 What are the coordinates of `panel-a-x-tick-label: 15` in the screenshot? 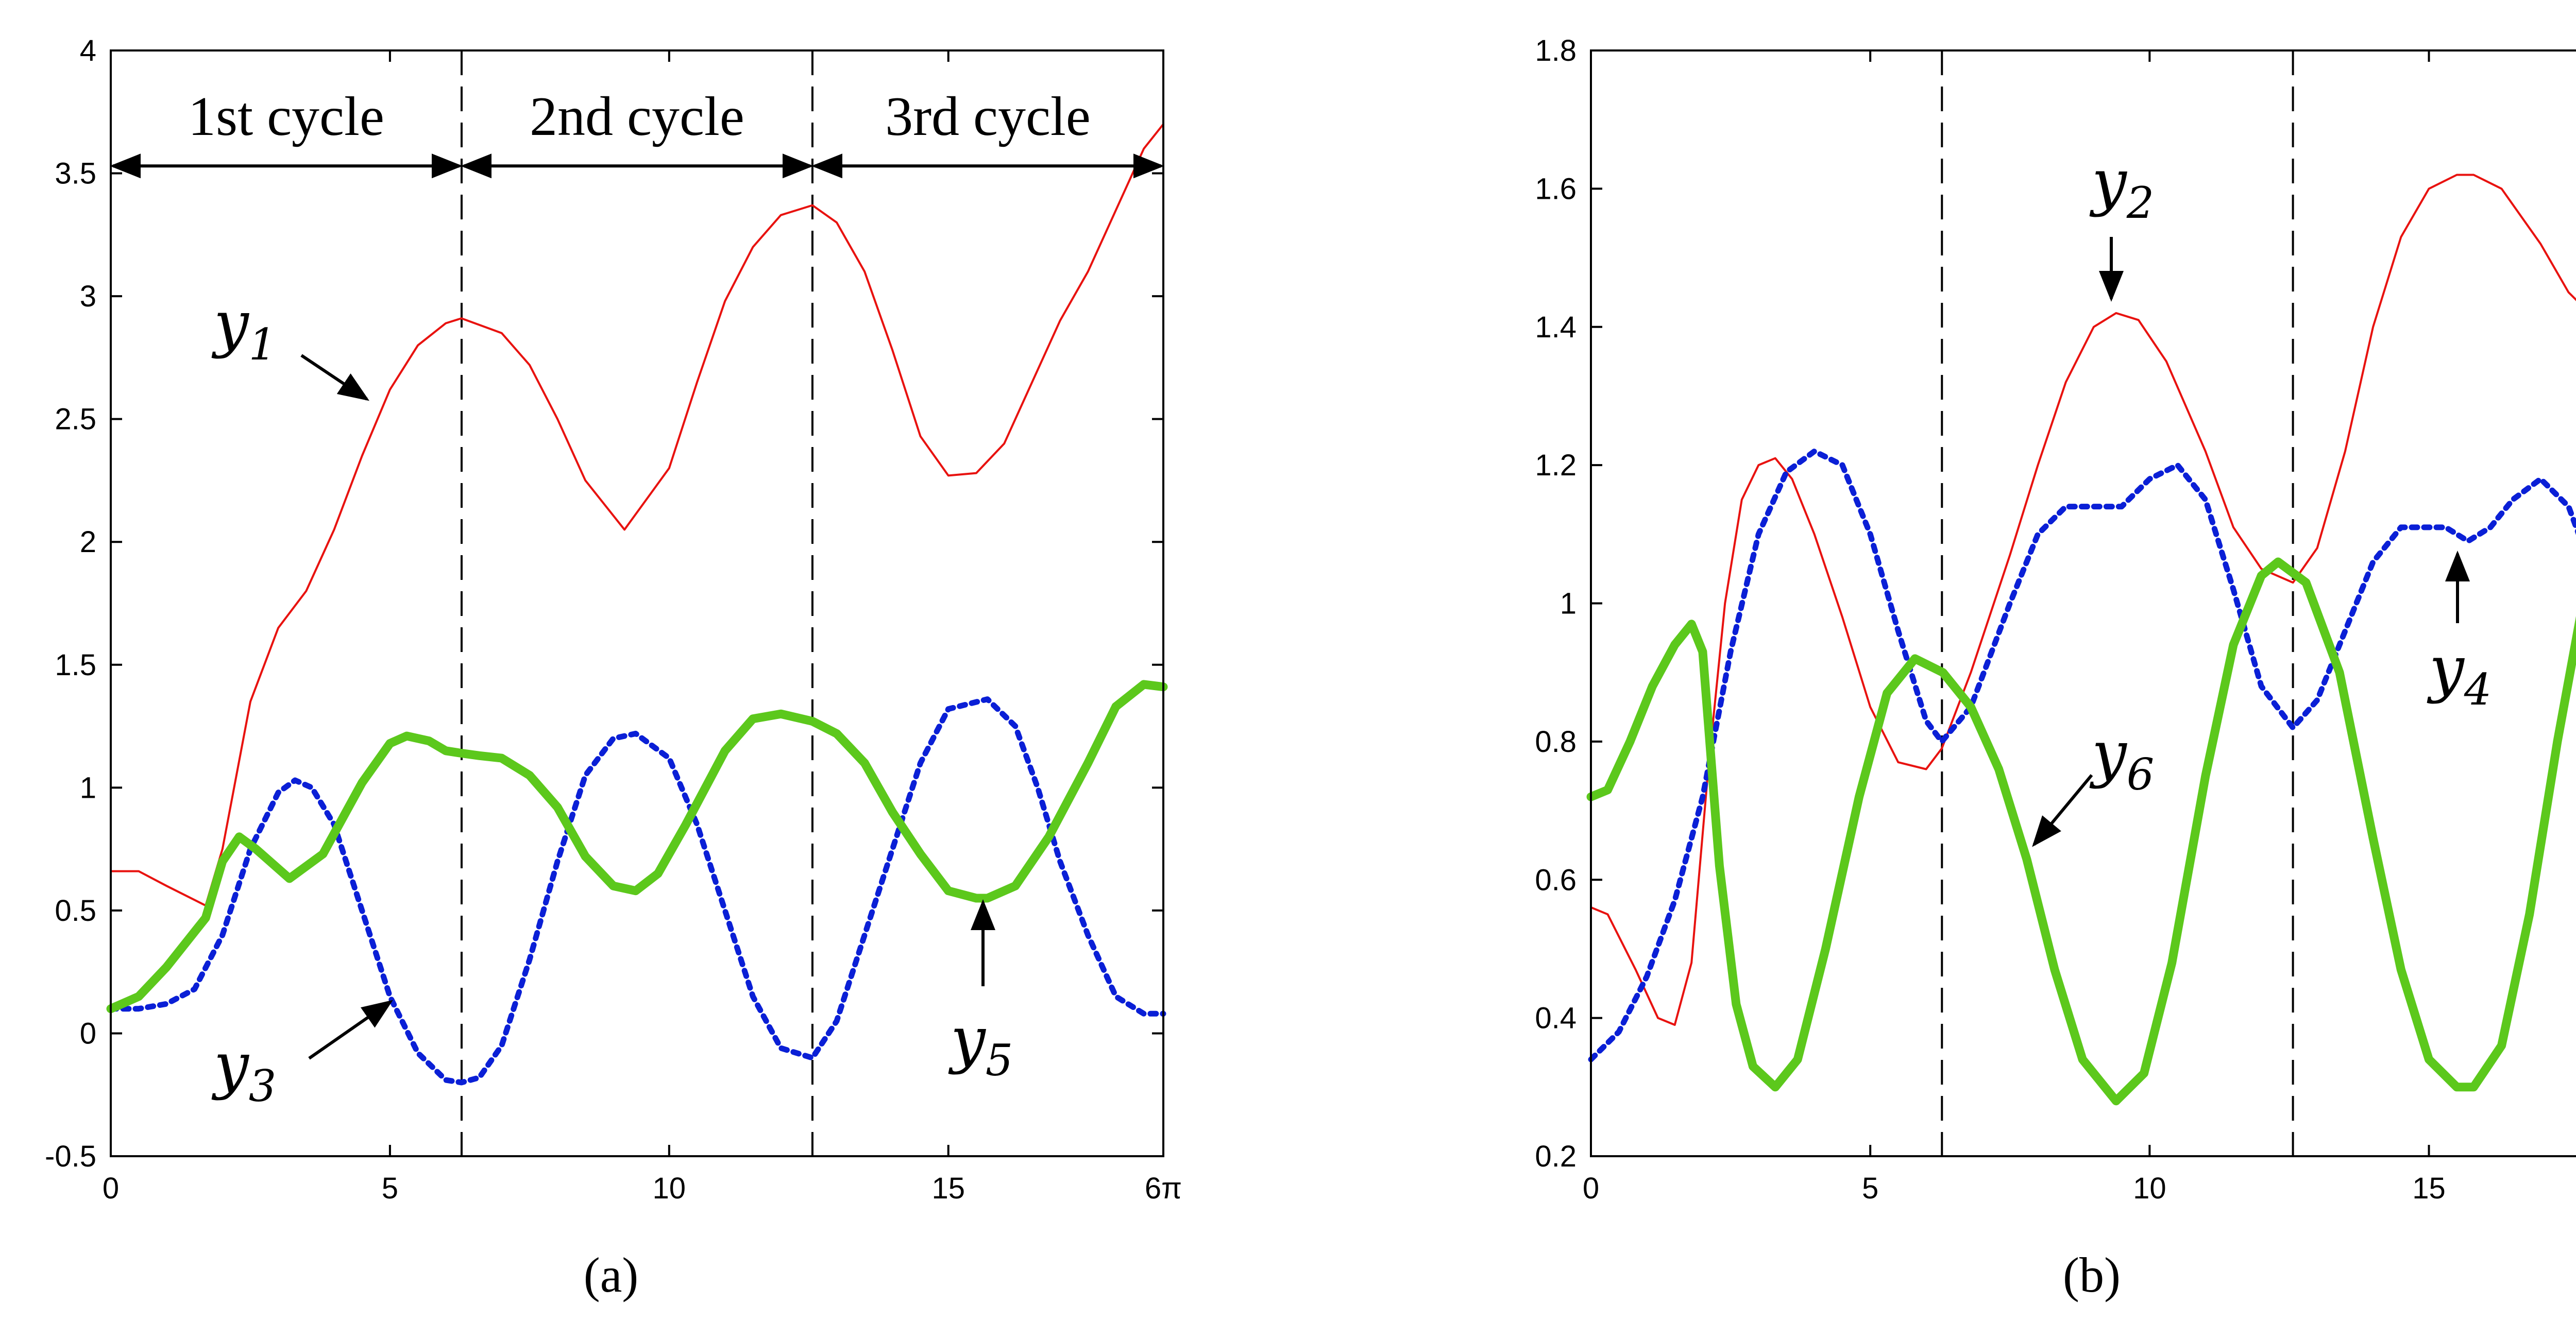 It's located at (948, 1188).